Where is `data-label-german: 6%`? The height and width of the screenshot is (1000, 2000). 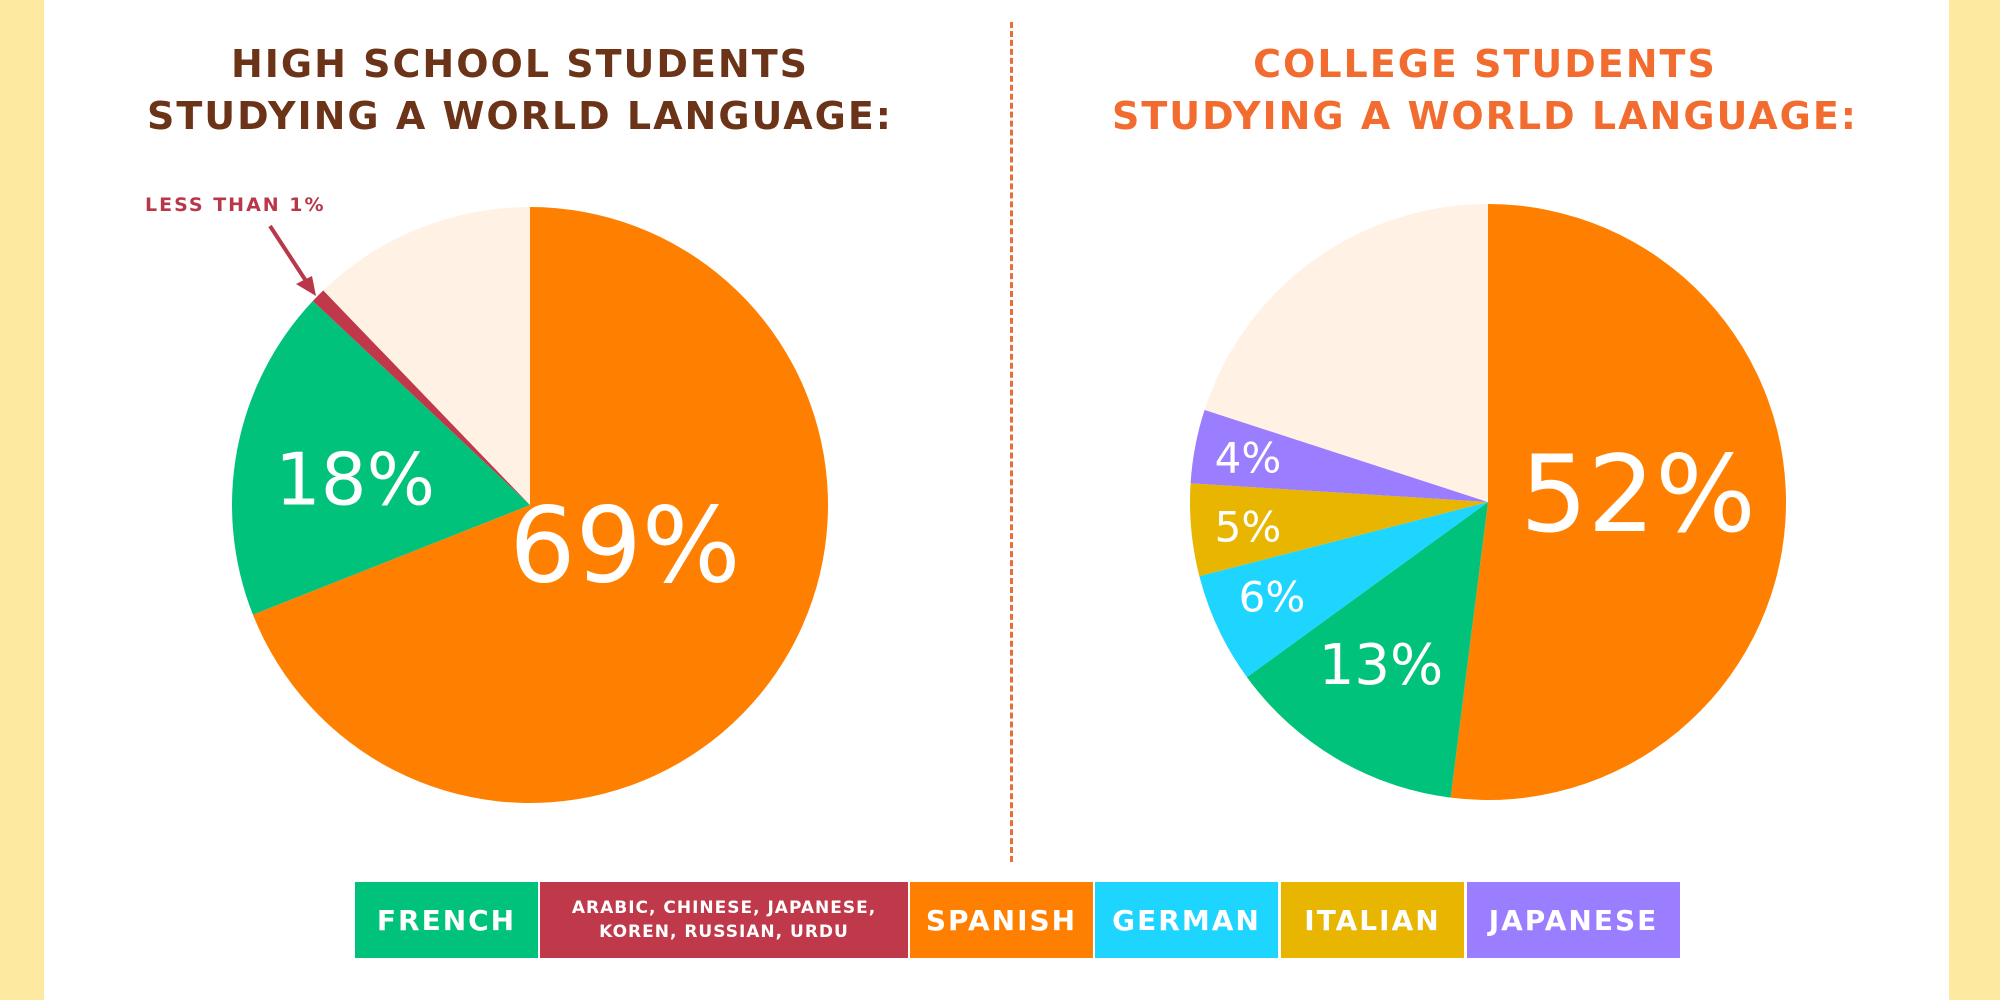 data-label-german: 6% is located at coordinates (1272, 597).